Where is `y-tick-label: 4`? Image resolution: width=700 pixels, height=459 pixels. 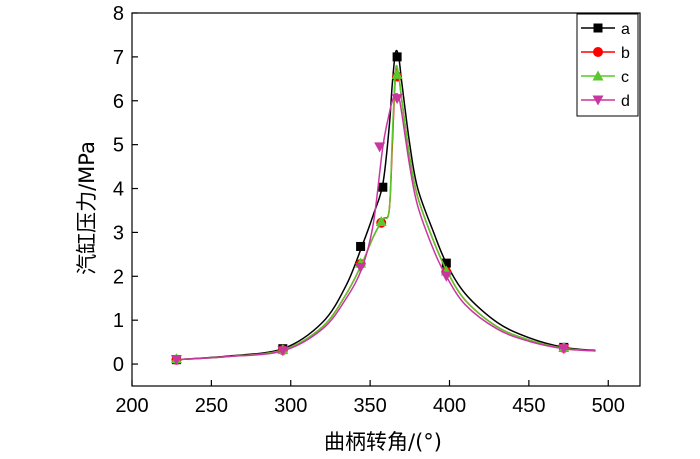
y-tick-label: 4 is located at coordinates (118, 190).